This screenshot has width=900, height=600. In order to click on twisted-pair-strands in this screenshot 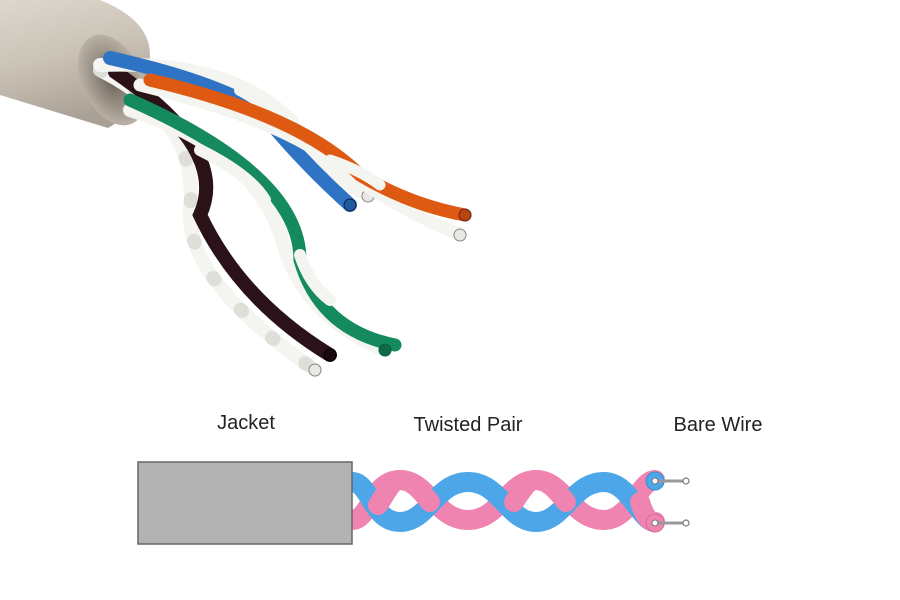, I will do `click(503, 501)`.